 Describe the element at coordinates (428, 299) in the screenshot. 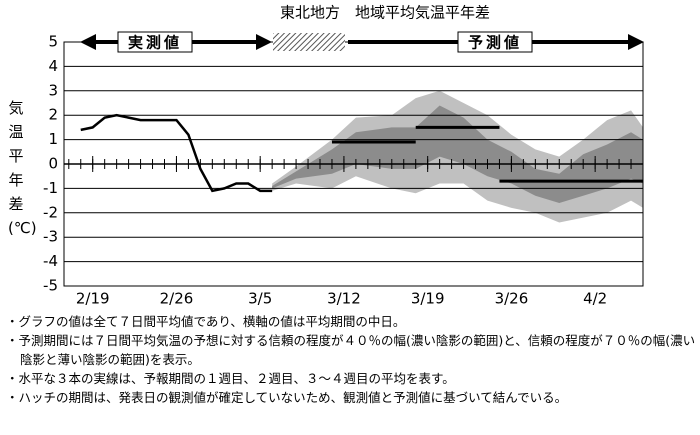

I see `x-tick-label: 3/19` at that location.